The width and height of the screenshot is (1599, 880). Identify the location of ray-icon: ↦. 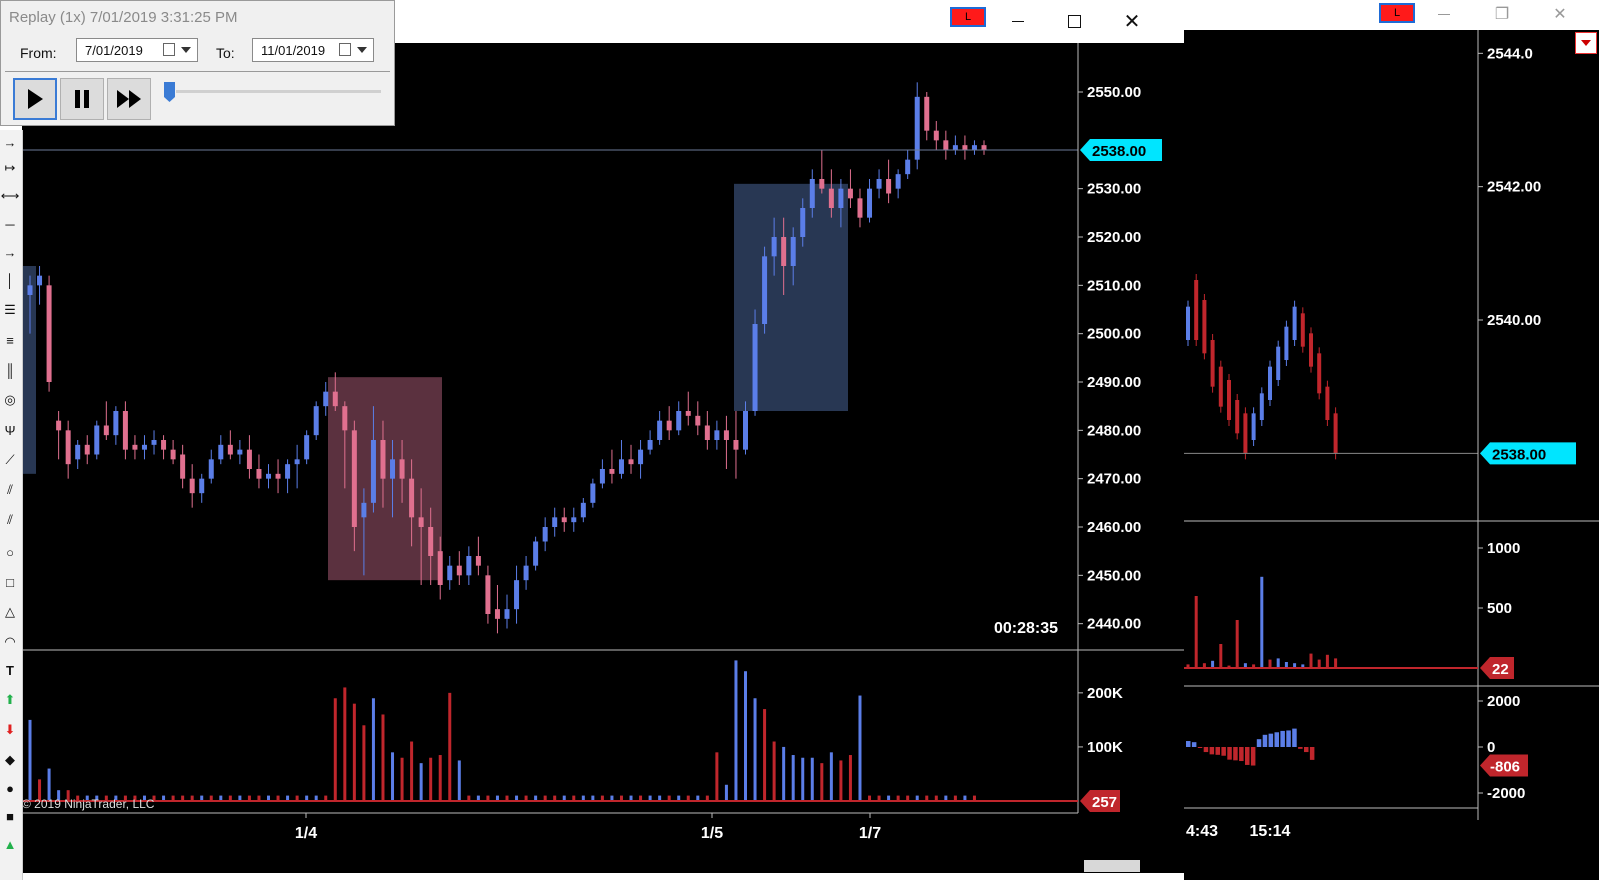
(10, 167).